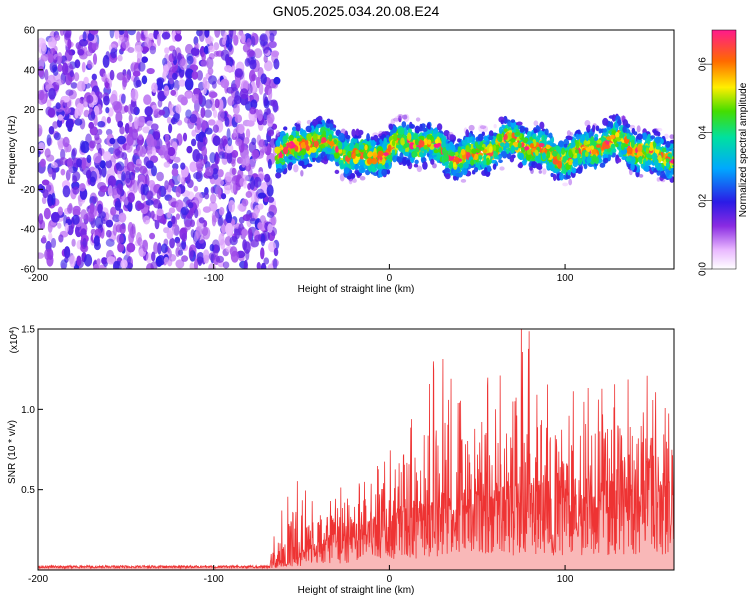 This screenshot has width=750, height=600. What do you see at coordinates (356, 590) in the screenshot?
I see `snr-xlabel: Height of straight line (km)` at bounding box center [356, 590].